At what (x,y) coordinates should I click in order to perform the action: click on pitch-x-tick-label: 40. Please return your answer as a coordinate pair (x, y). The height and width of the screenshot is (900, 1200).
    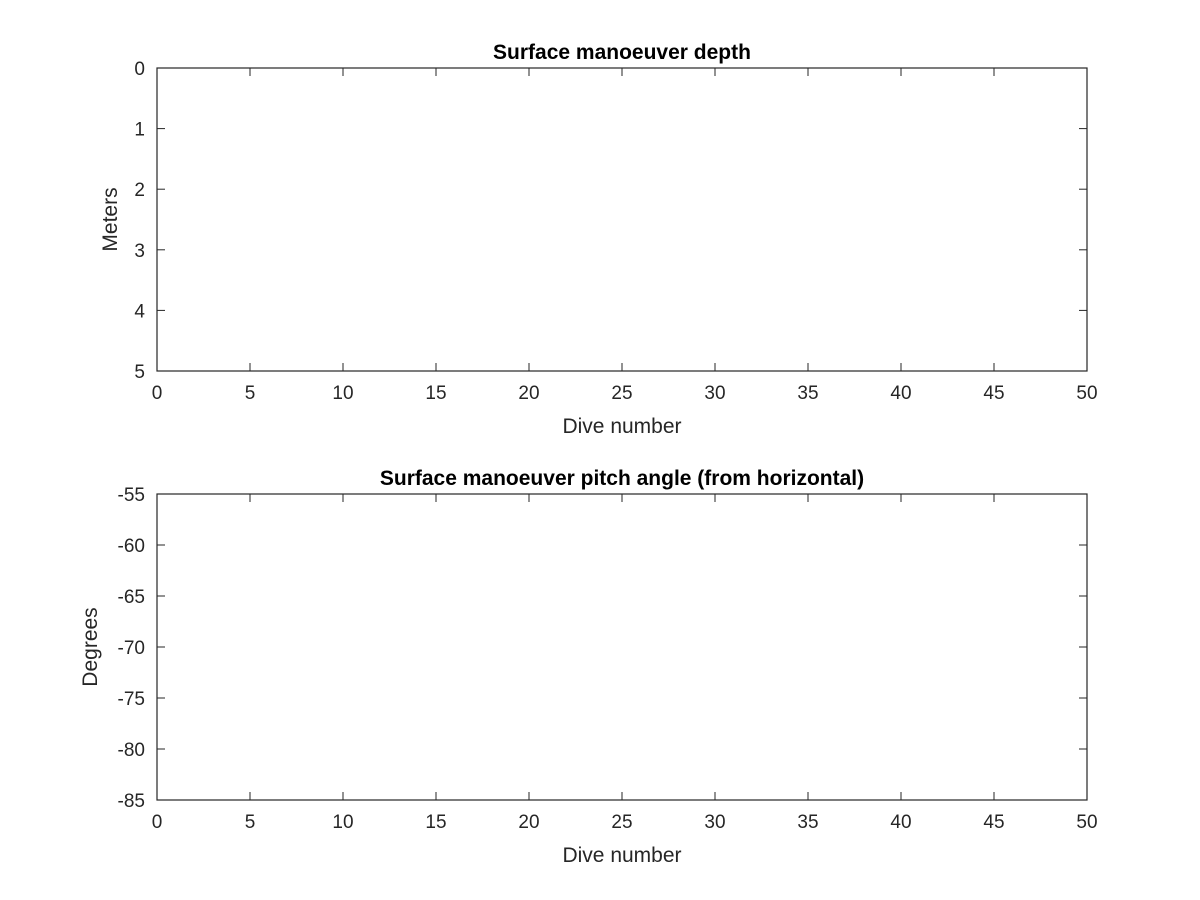
    Looking at the image, I should click on (900, 822).